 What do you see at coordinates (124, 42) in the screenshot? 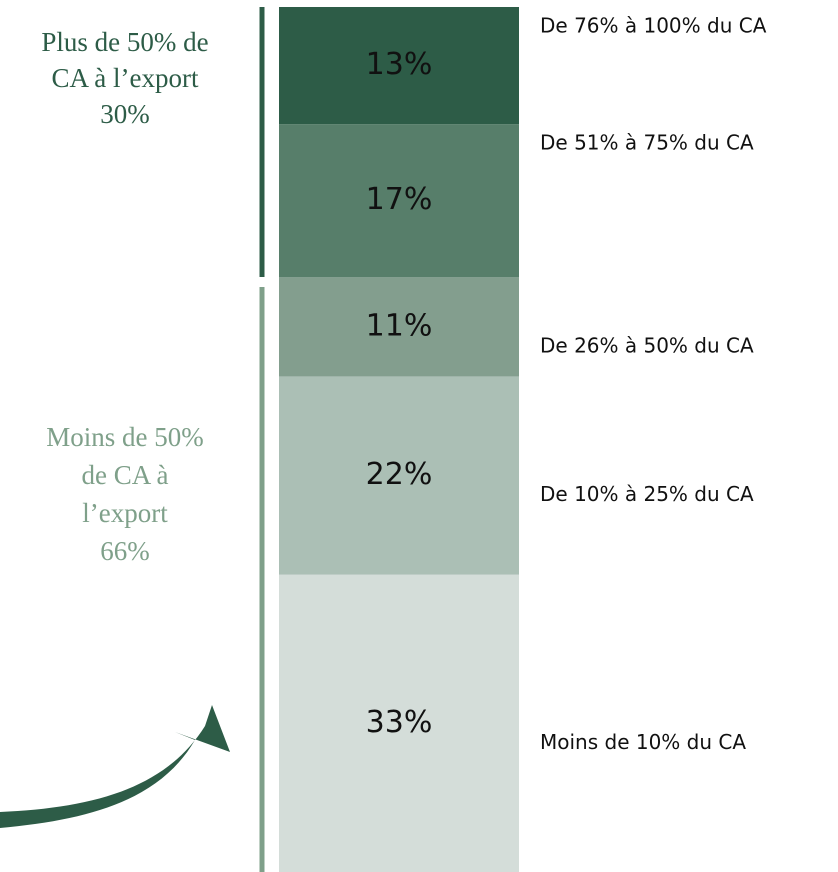
I see `group-label: Plus de 50% de` at bounding box center [124, 42].